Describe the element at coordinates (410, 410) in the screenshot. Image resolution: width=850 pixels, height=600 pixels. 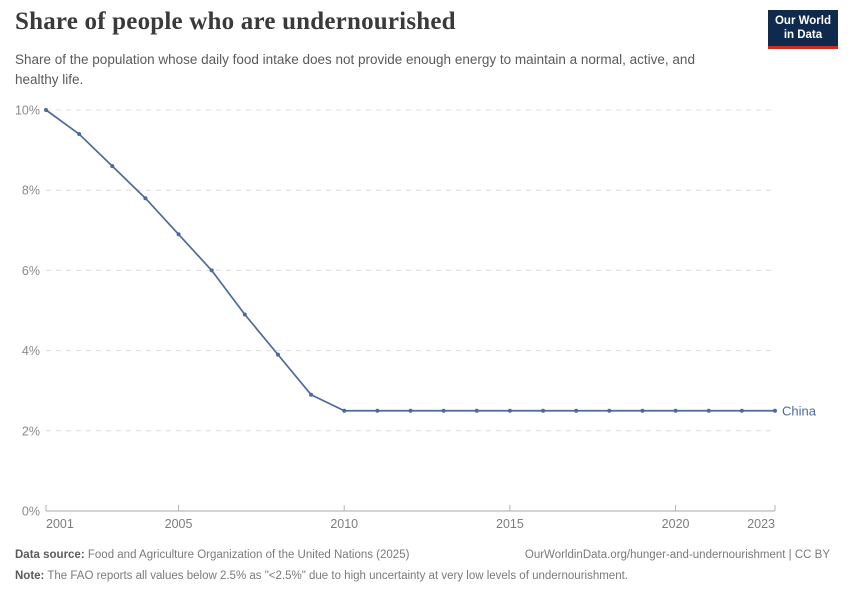
I see `data-point-2012` at that location.